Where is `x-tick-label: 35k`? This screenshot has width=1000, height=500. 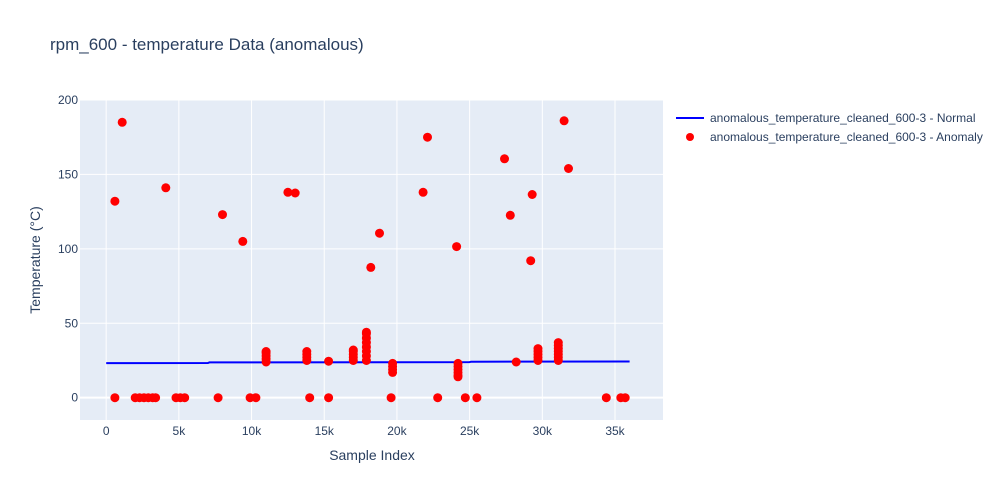 x-tick-label: 35k is located at coordinates (615, 431).